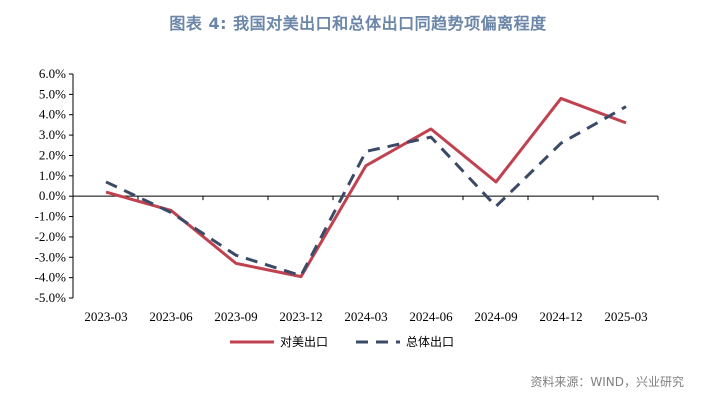 This screenshot has width=716, height=400. What do you see at coordinates (52, 175) in the screenshot?
I see `y-tick-label: 1.0%` at bounding box center [52, 175].